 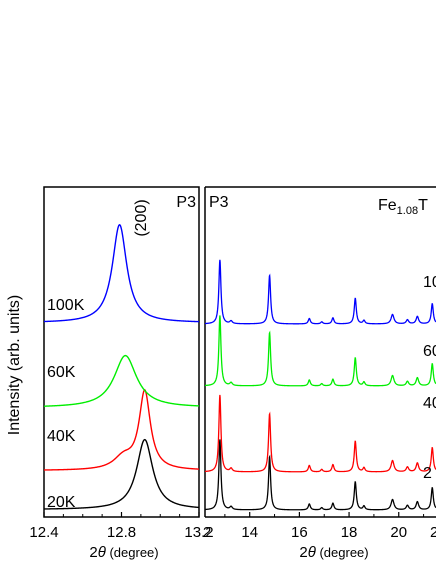 I want to click on right-series-label-20K: 2, so click(x=427, y=473).